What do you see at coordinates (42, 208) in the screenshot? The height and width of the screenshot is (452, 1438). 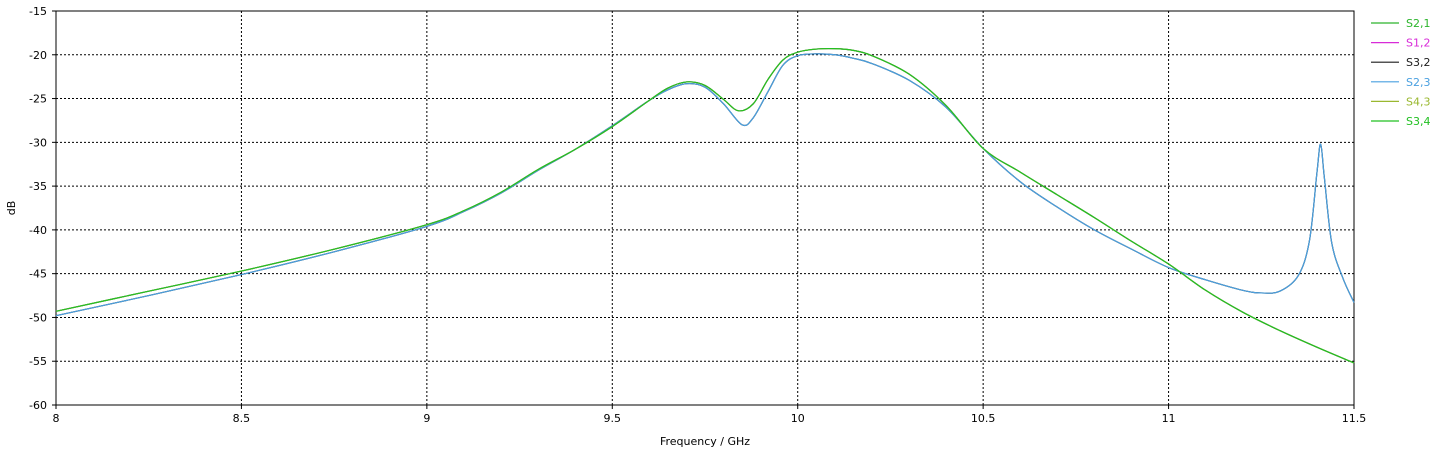 I see `y-axis-ticks: -15 -20 -25 -30 -35 -40 -45 -50 -55 -60` at bounding box center [42, 208].